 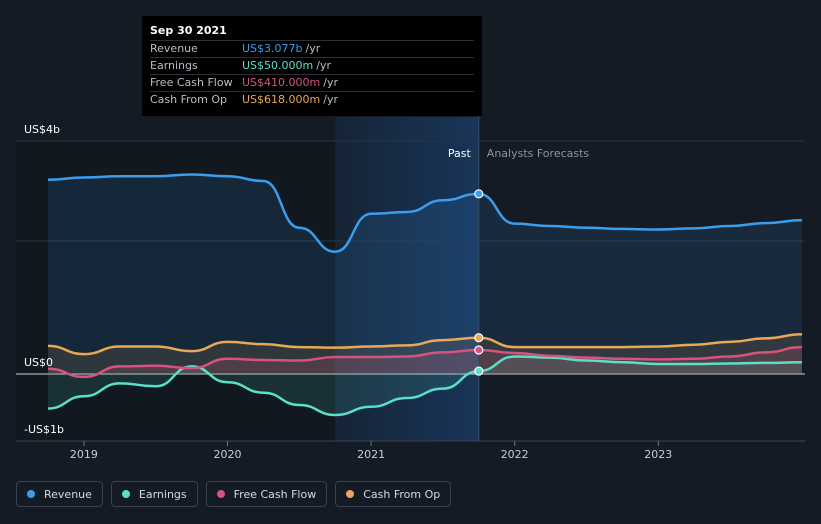 I want to click on tooltip-value: US$50.000m, so click(x=278, y=65).